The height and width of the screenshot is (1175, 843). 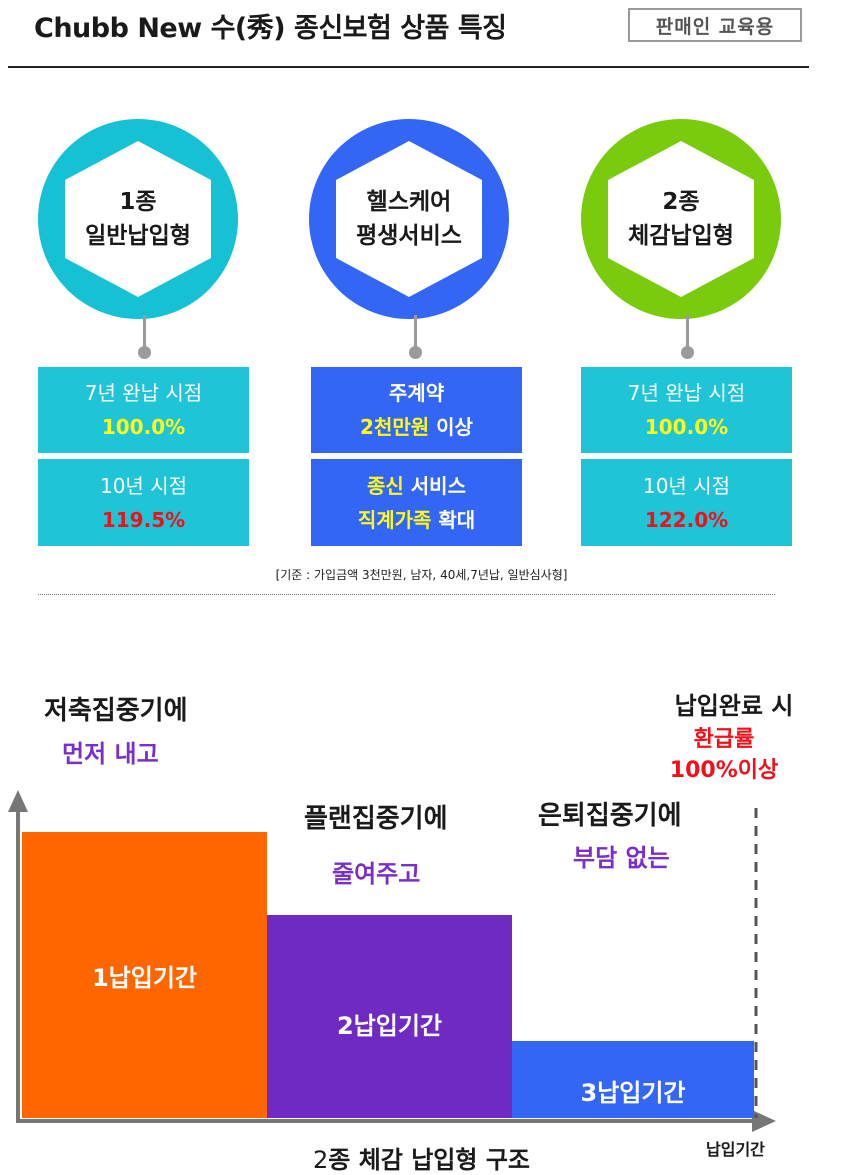 I want to click on phase3-title: 은퇴집중기에, so click(x=610, y=816).